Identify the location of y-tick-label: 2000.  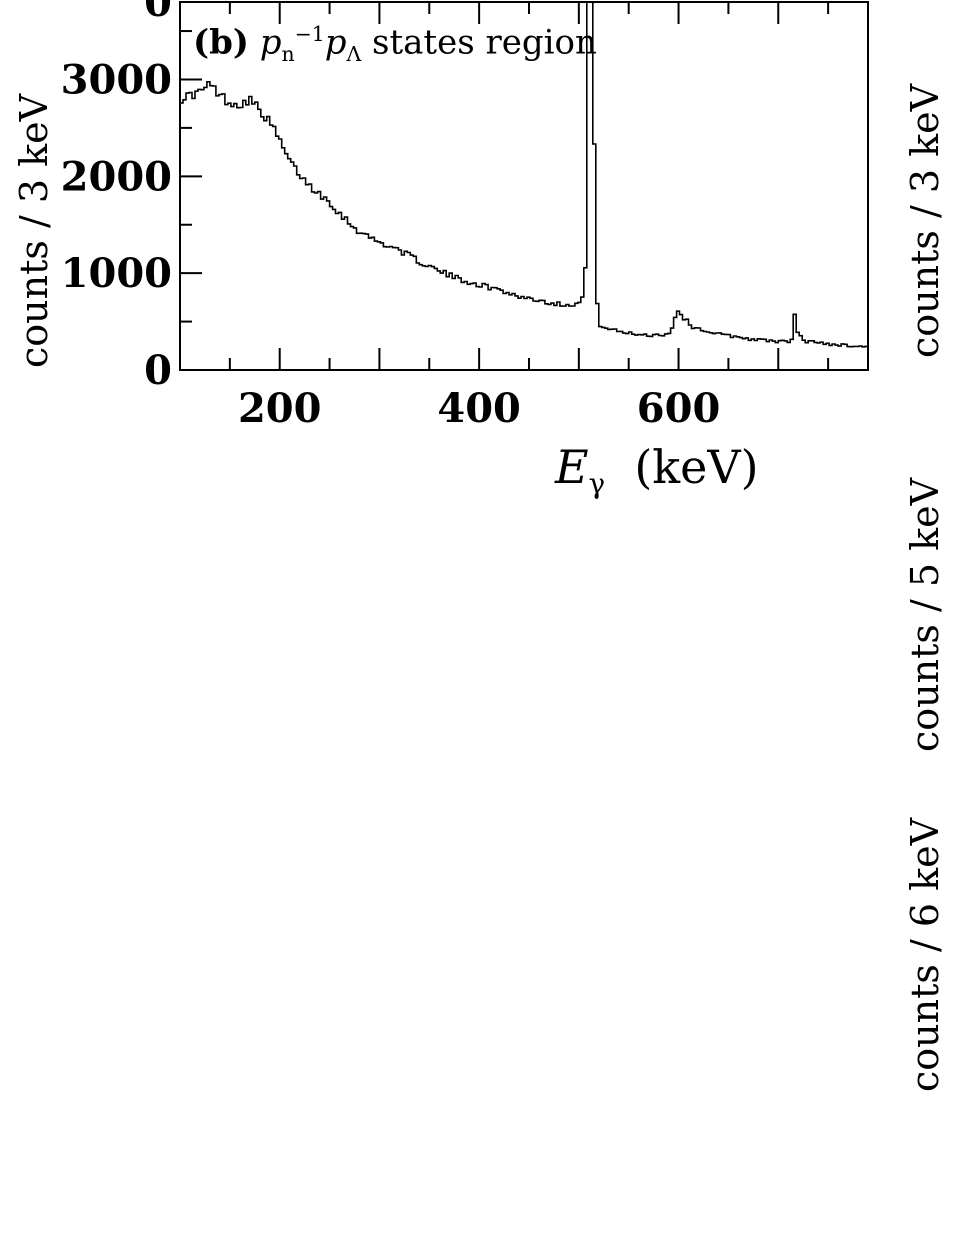
(116, 176).